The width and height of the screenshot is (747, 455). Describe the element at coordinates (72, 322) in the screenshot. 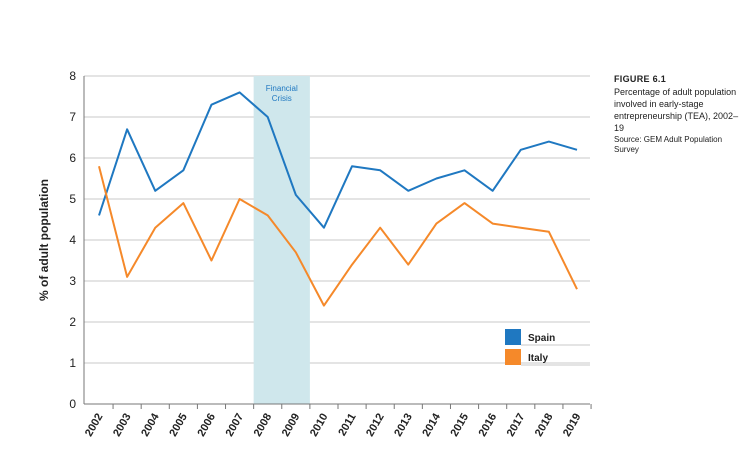

I see `y-tick-label: 2` at that location.